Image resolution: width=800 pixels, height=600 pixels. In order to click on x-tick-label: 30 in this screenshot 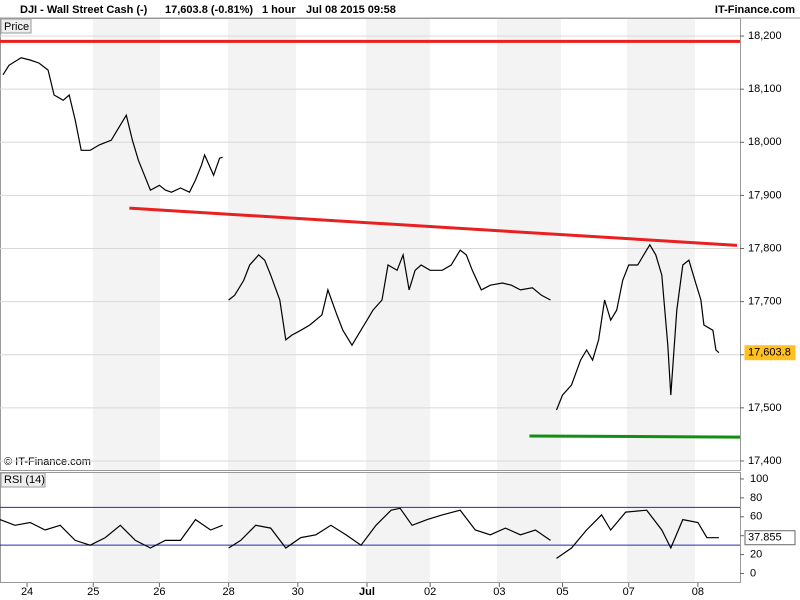, I will do `click(298, 592)`.